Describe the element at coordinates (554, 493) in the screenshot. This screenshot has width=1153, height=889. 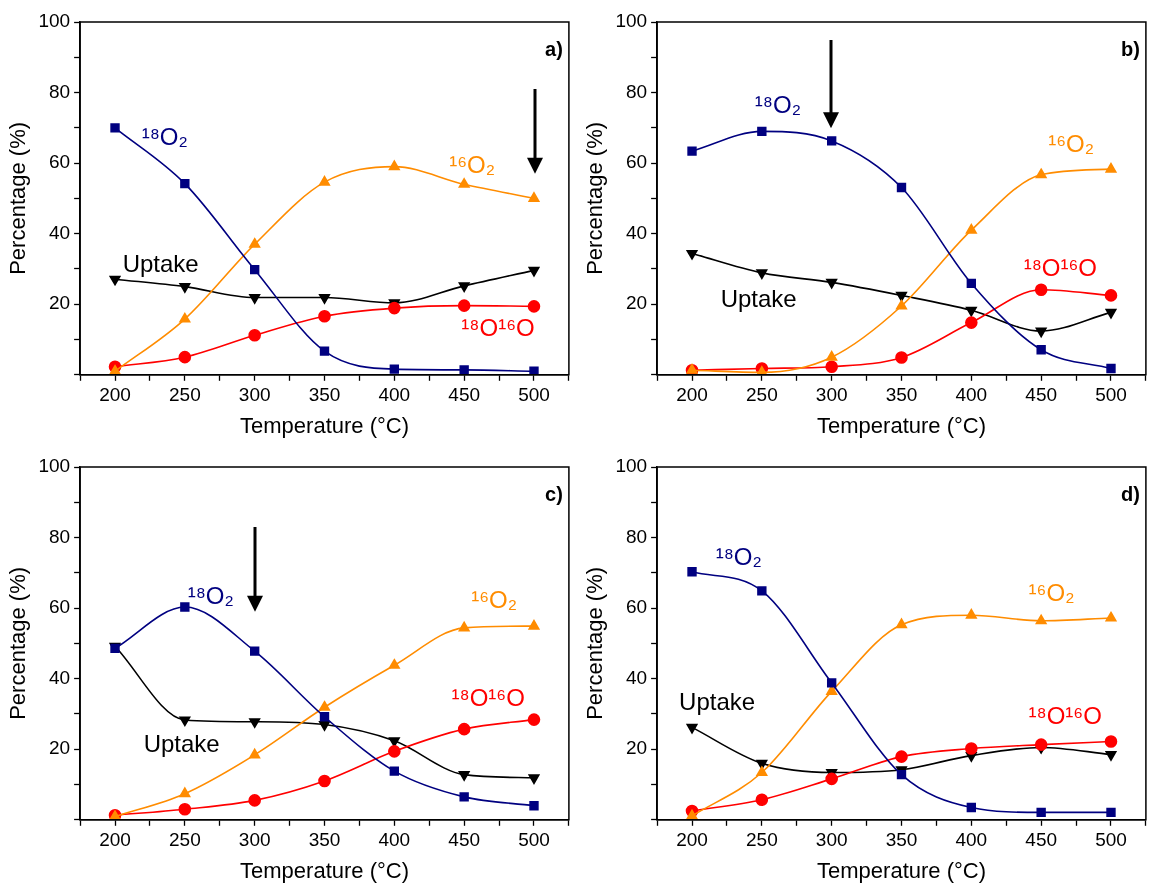
I see `text: c)` at that location.